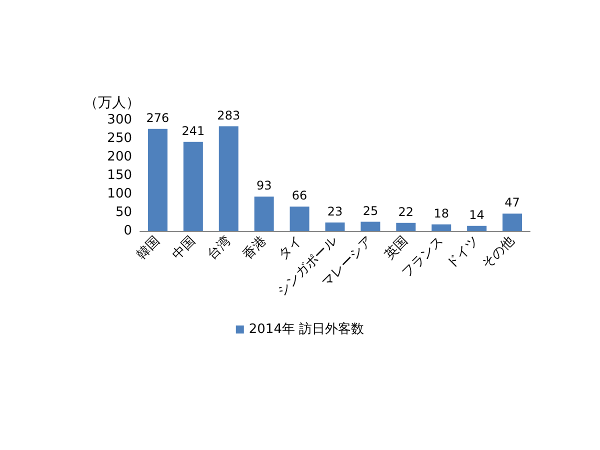 The width and height of the screenshot is (600, 450). What do you see at coordinates (119, 175) in the screenshot?
I see `y-tick-label: 150` at bounding box center [119, 175].